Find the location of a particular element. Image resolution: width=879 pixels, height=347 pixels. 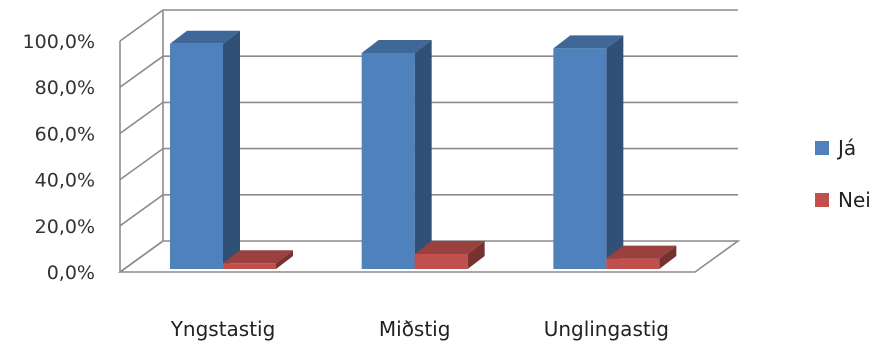

x-axis-categories: Yngstastig Miðstig Unglingastig is located at coordinates (419, 329).